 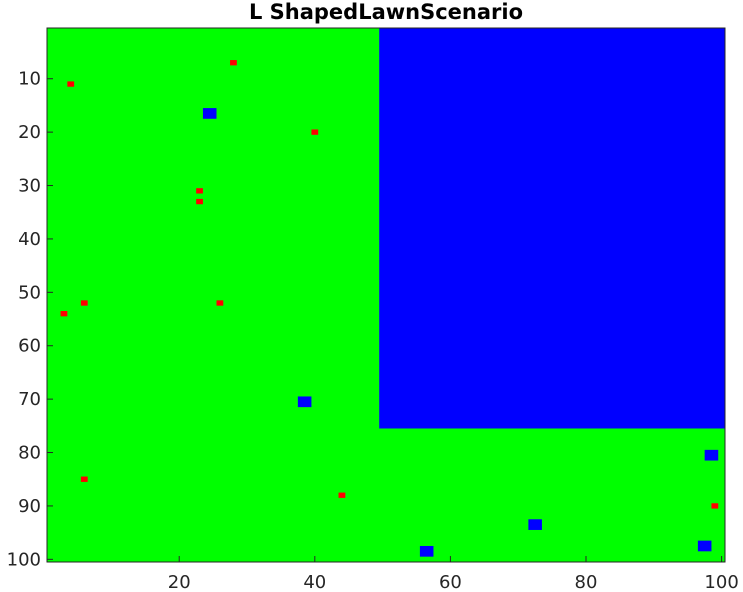 I want to click on y-tick-label: 80, so click(x=29, y=453).